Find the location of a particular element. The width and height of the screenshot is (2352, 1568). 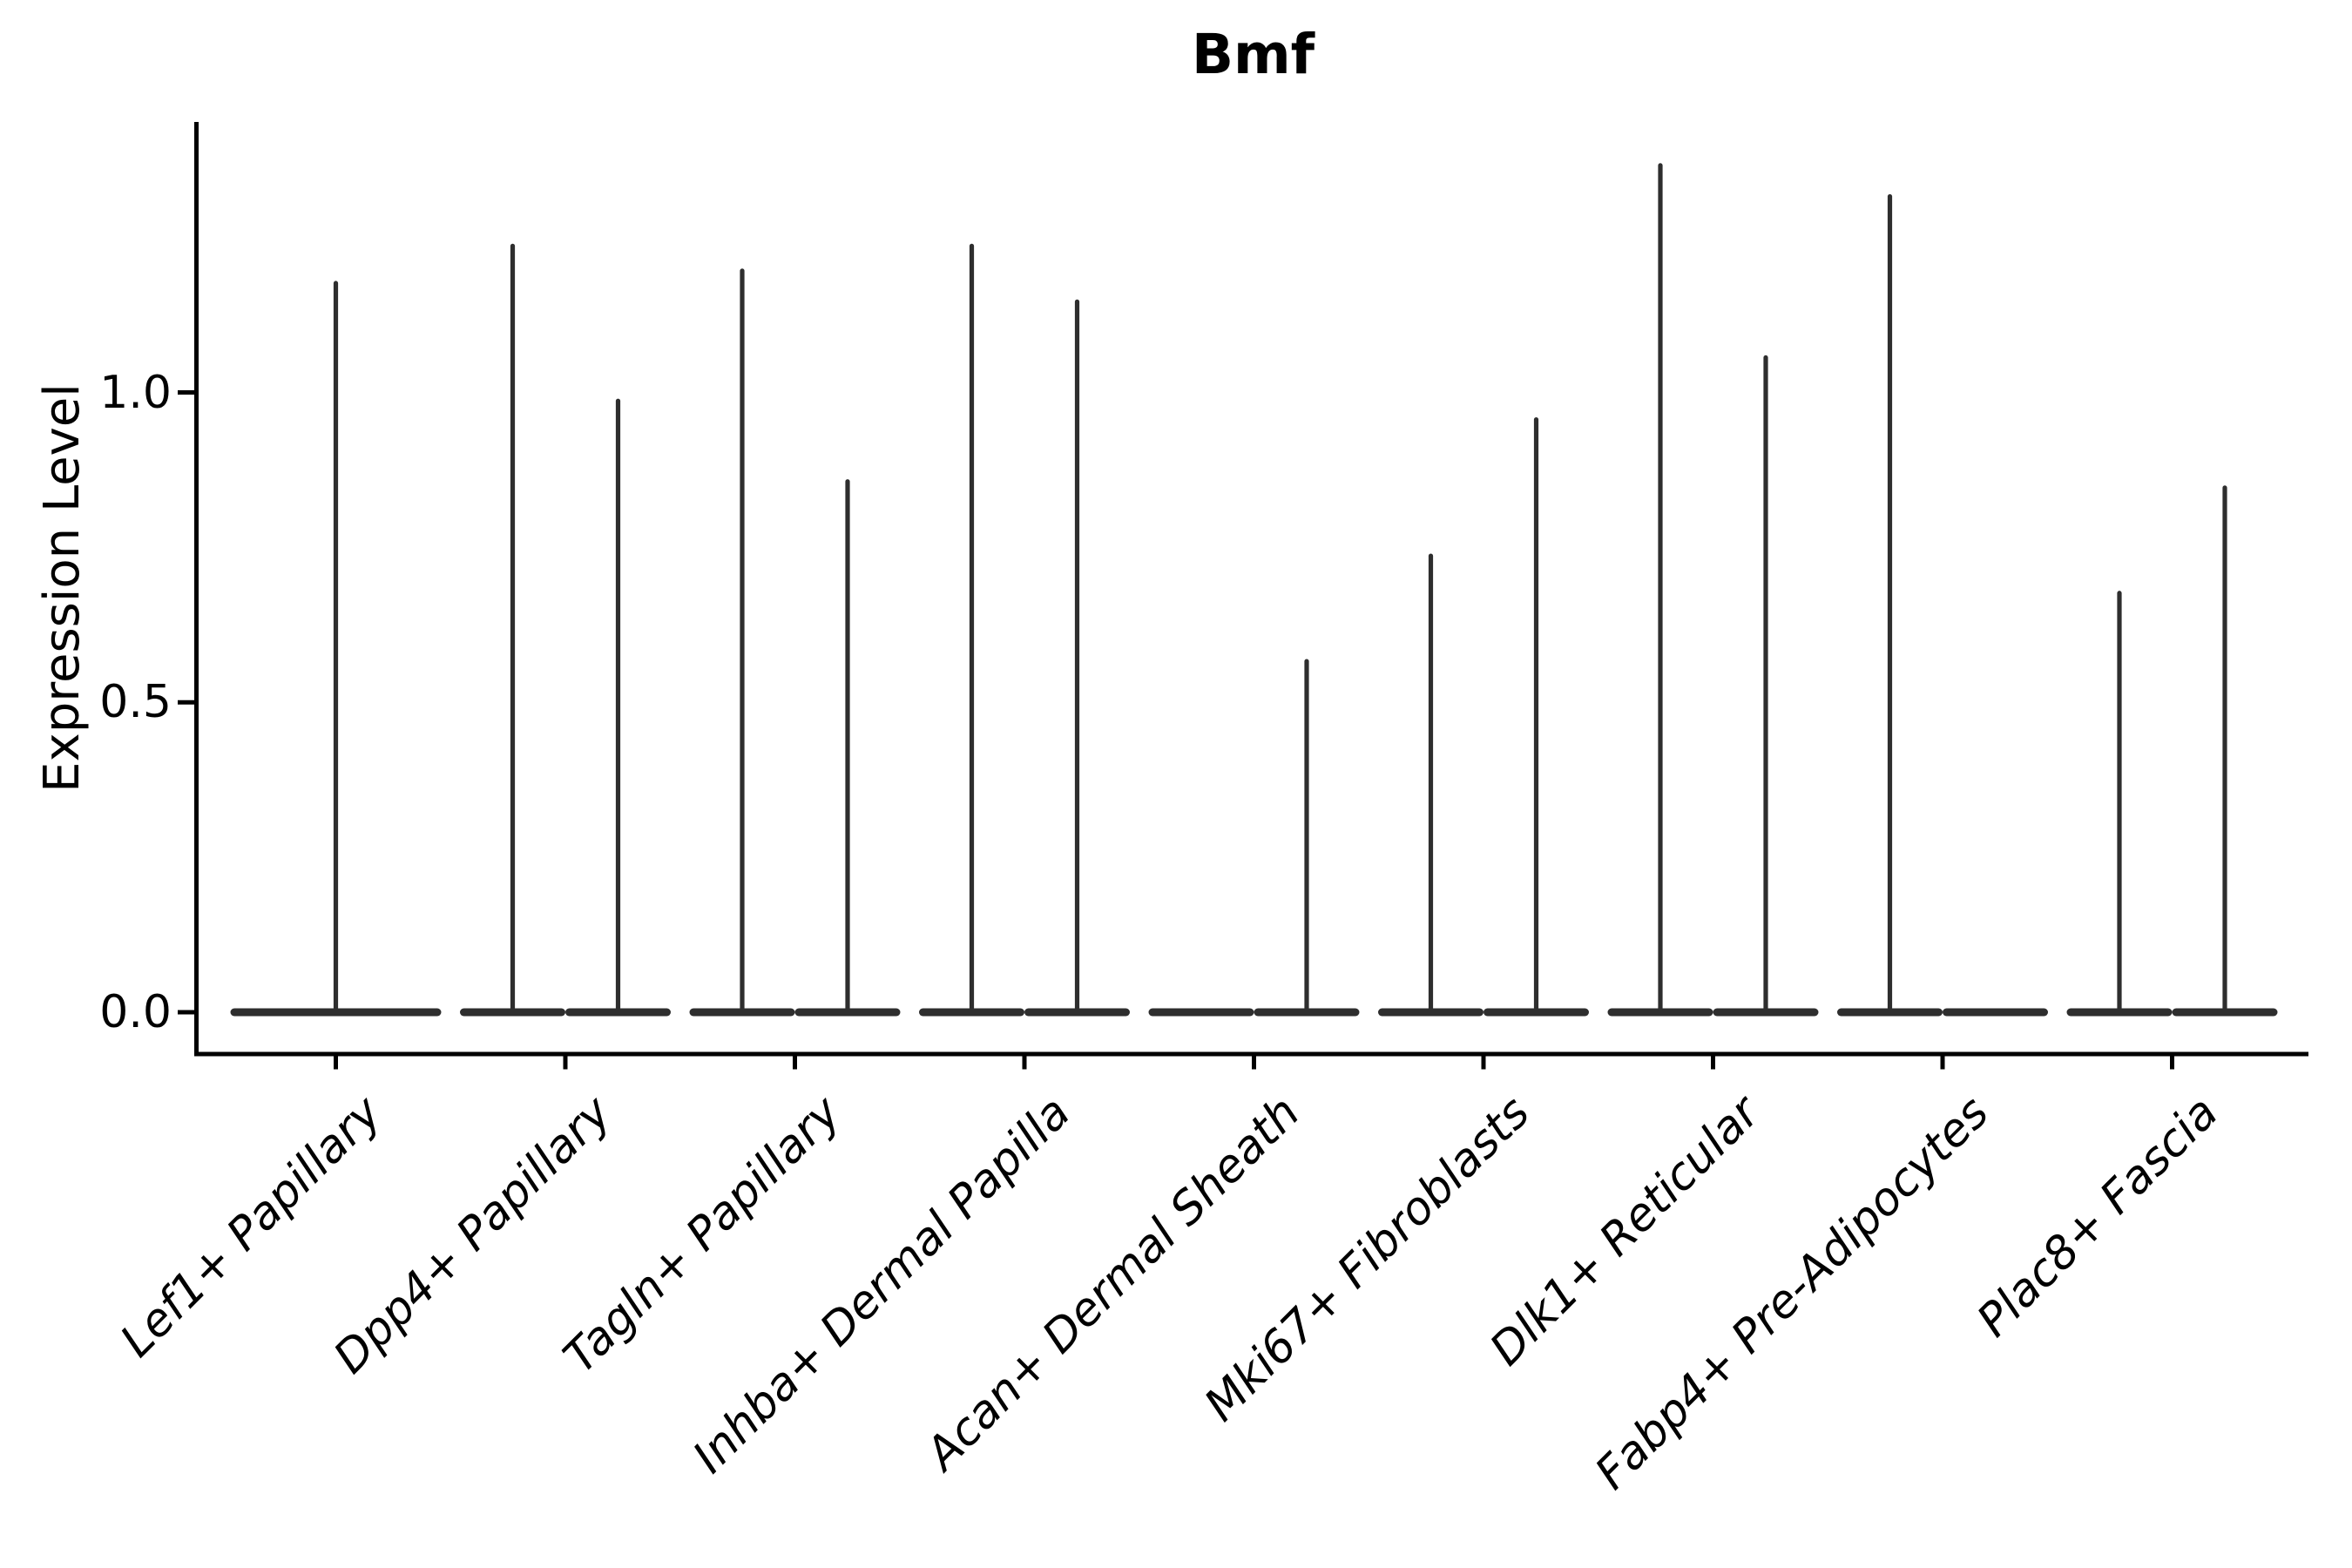

chart-title: Bmf is located at coordinates (1253, 54).